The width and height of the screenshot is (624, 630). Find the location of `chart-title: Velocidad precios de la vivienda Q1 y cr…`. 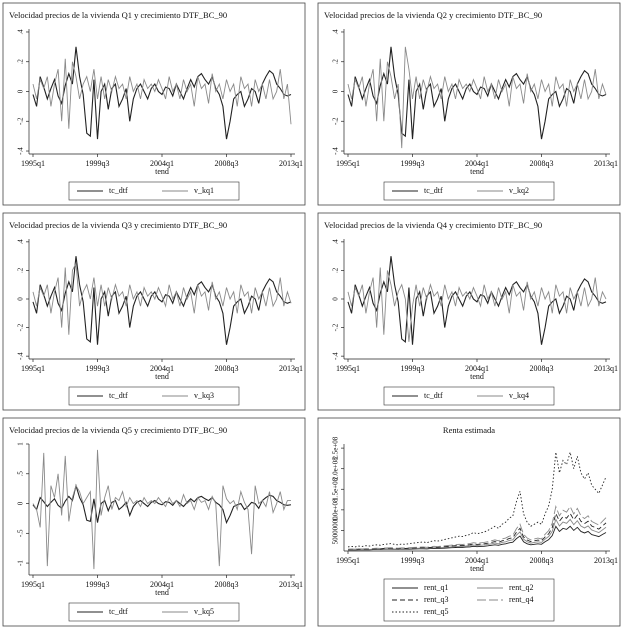

chart-title: Velocidad precios de la vivienda Q1 y cr… is located at coordinates (118, 15).